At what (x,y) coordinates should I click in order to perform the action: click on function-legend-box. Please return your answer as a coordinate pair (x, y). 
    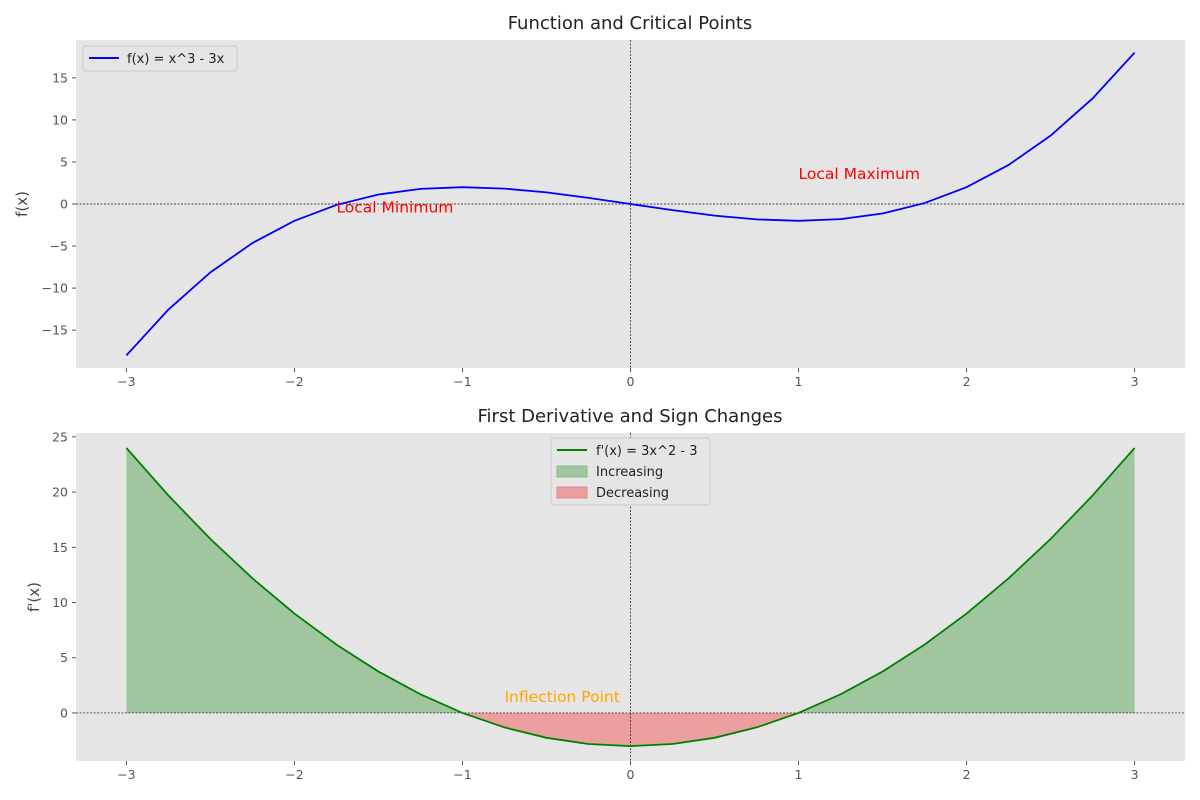
    Looking at the image, I should click on (160, 58).